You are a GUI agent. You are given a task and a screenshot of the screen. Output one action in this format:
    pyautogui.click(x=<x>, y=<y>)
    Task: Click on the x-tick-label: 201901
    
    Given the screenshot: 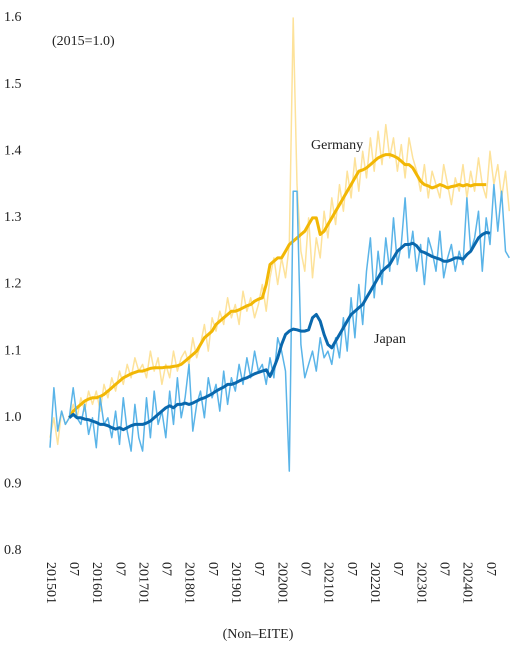 What is the action you would take?
    pyautogui.click(x=235, y=583)
    